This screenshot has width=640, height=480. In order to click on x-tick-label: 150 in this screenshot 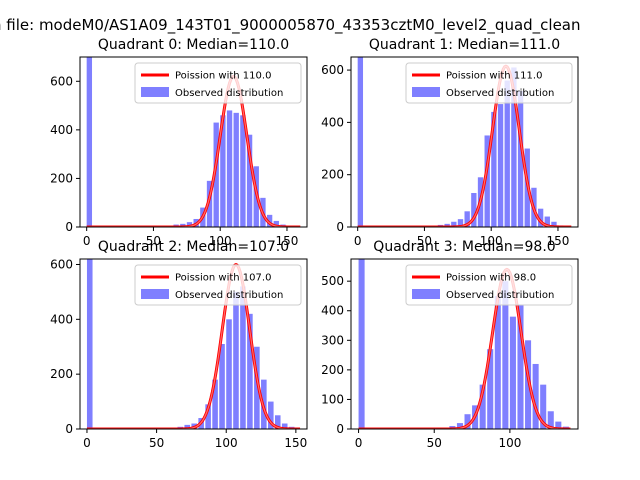, I will do `click(287, 241)`.